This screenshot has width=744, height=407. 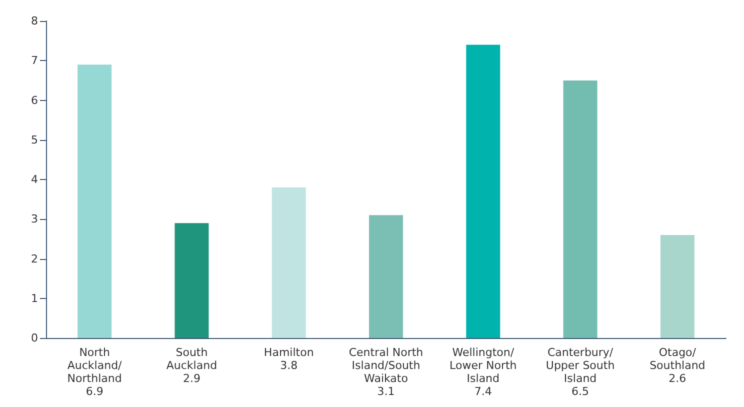 I want to click on y-tick-label: 5, so click(x=34, y=139).